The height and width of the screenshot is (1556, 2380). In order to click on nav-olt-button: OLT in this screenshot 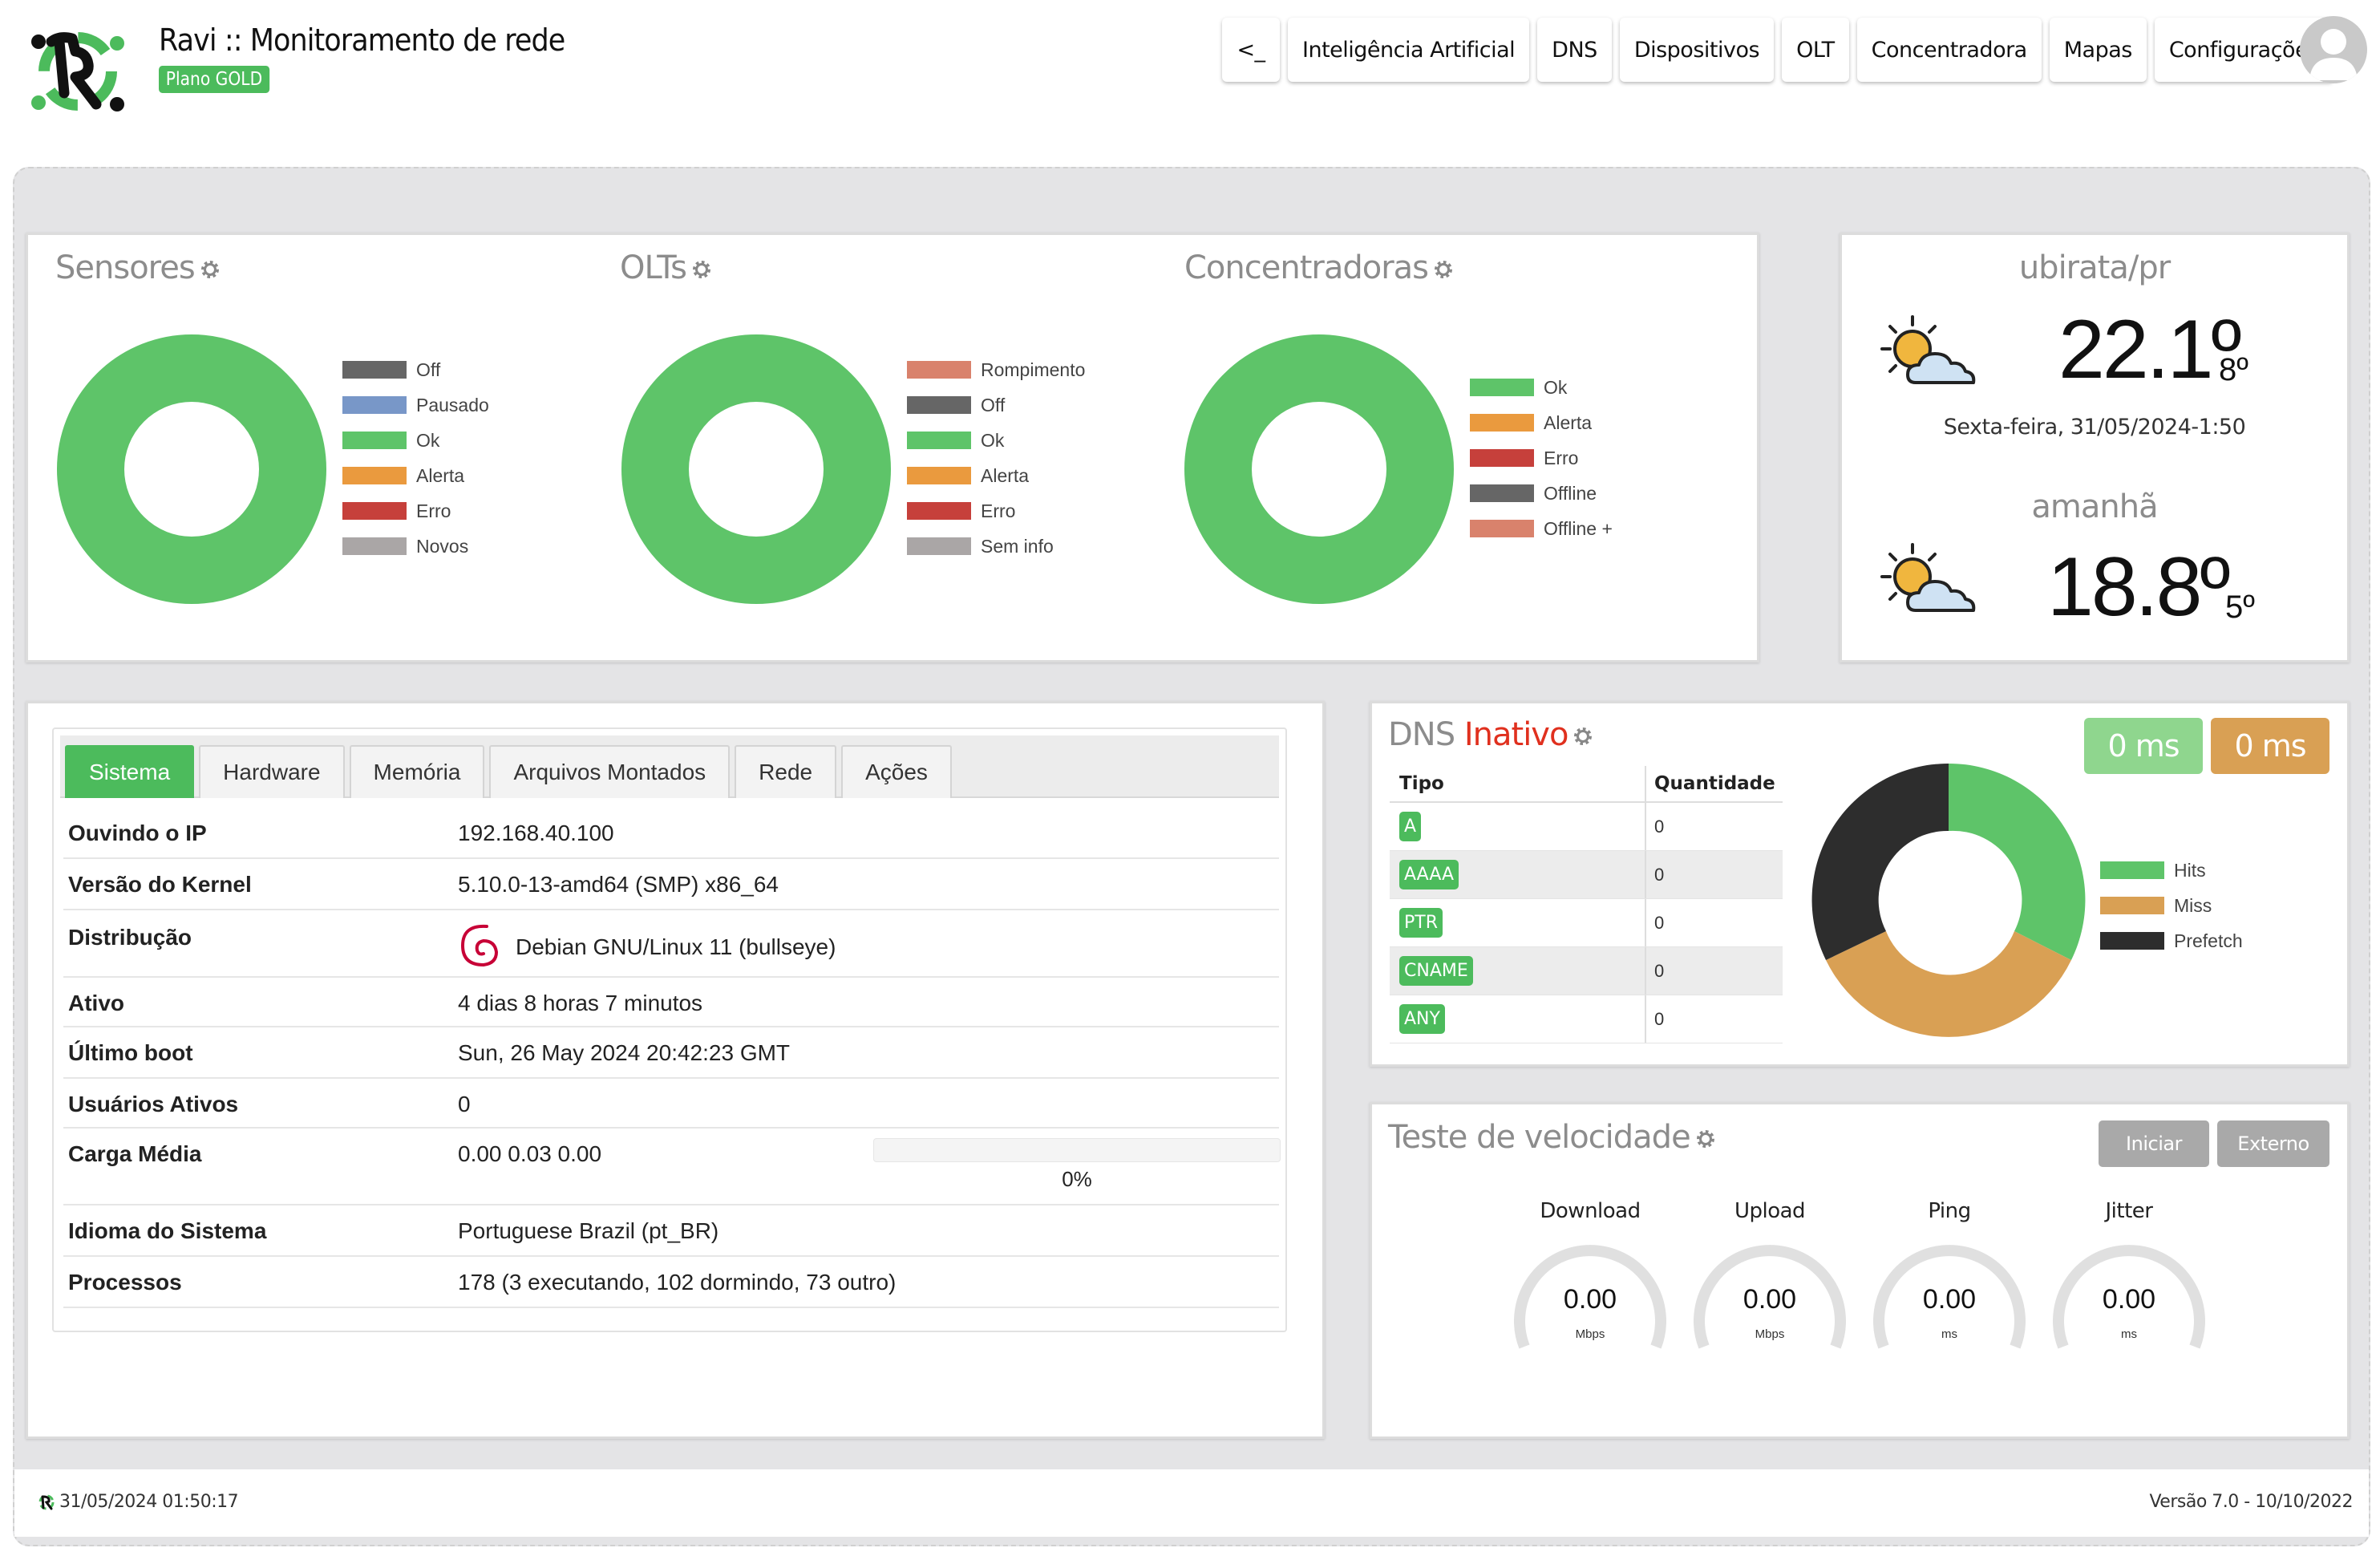, I will do `click(1815, 50)`.